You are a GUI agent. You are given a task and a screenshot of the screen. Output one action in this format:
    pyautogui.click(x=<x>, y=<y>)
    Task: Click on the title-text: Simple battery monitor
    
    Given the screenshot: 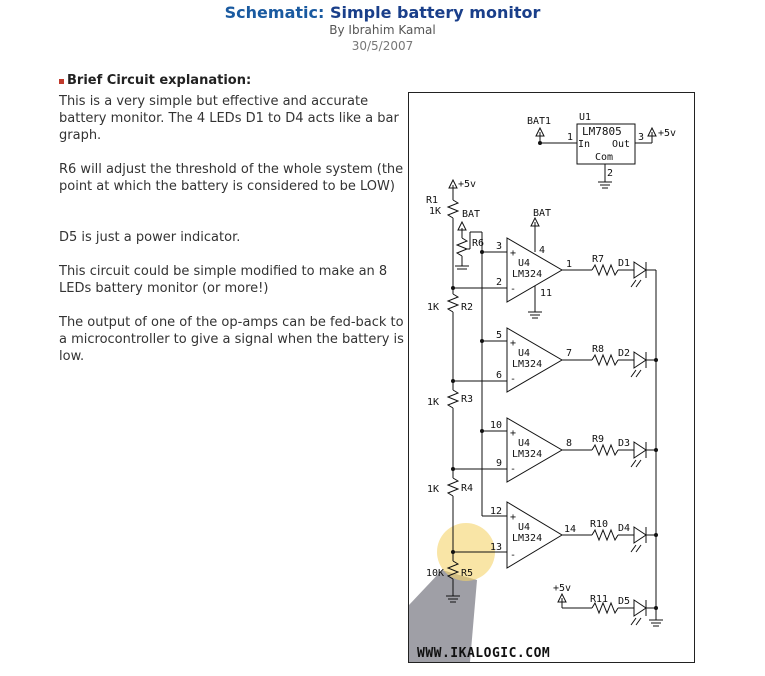 What is the action you would take?
    pyautogui.click(x=435, y=12)
    